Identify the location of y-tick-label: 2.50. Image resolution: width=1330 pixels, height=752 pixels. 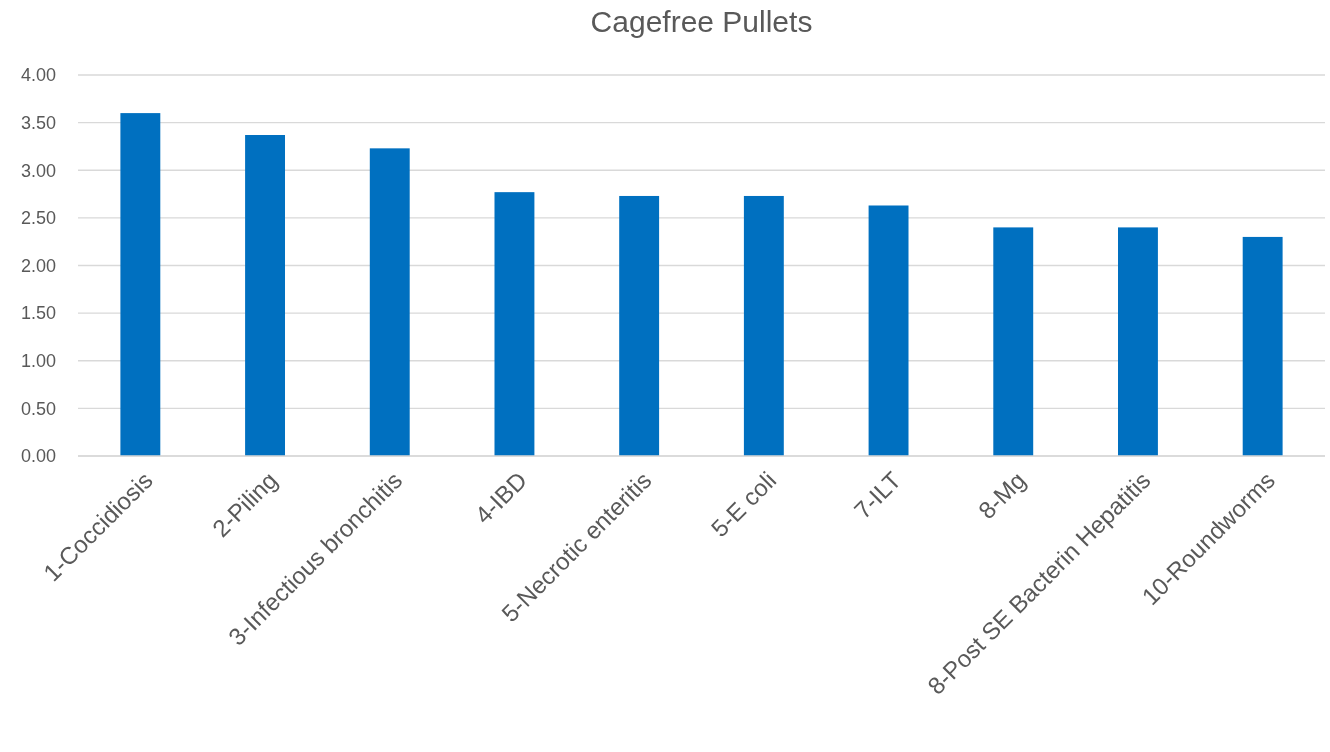
(38, 218).